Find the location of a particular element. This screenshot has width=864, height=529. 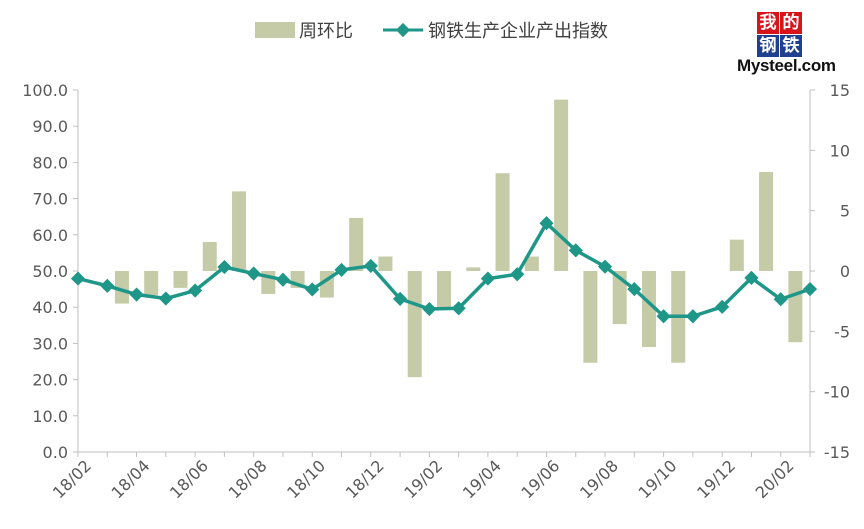

x-tick-label: 19/04 is located at coordinates (482, 479).